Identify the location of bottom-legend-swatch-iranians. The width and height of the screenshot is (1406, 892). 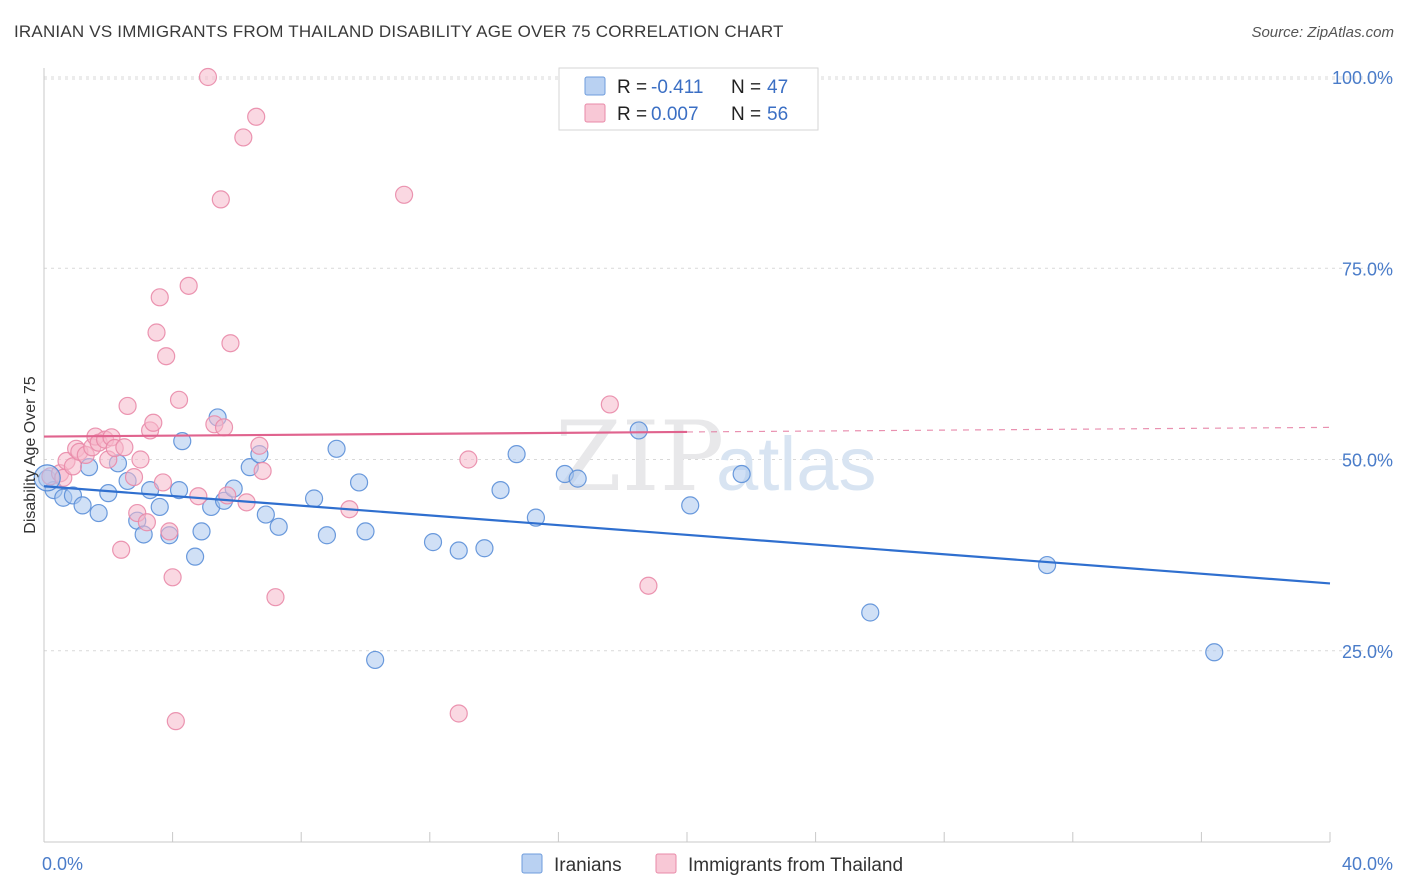
(532, 863).